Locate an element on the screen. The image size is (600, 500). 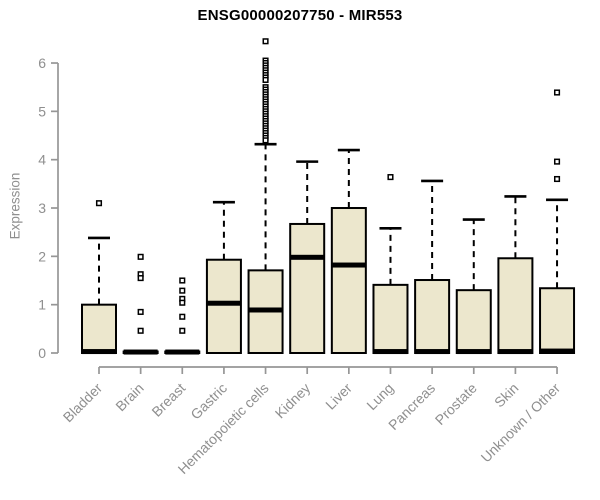
median-bladder is located at coordinates (99, 352).